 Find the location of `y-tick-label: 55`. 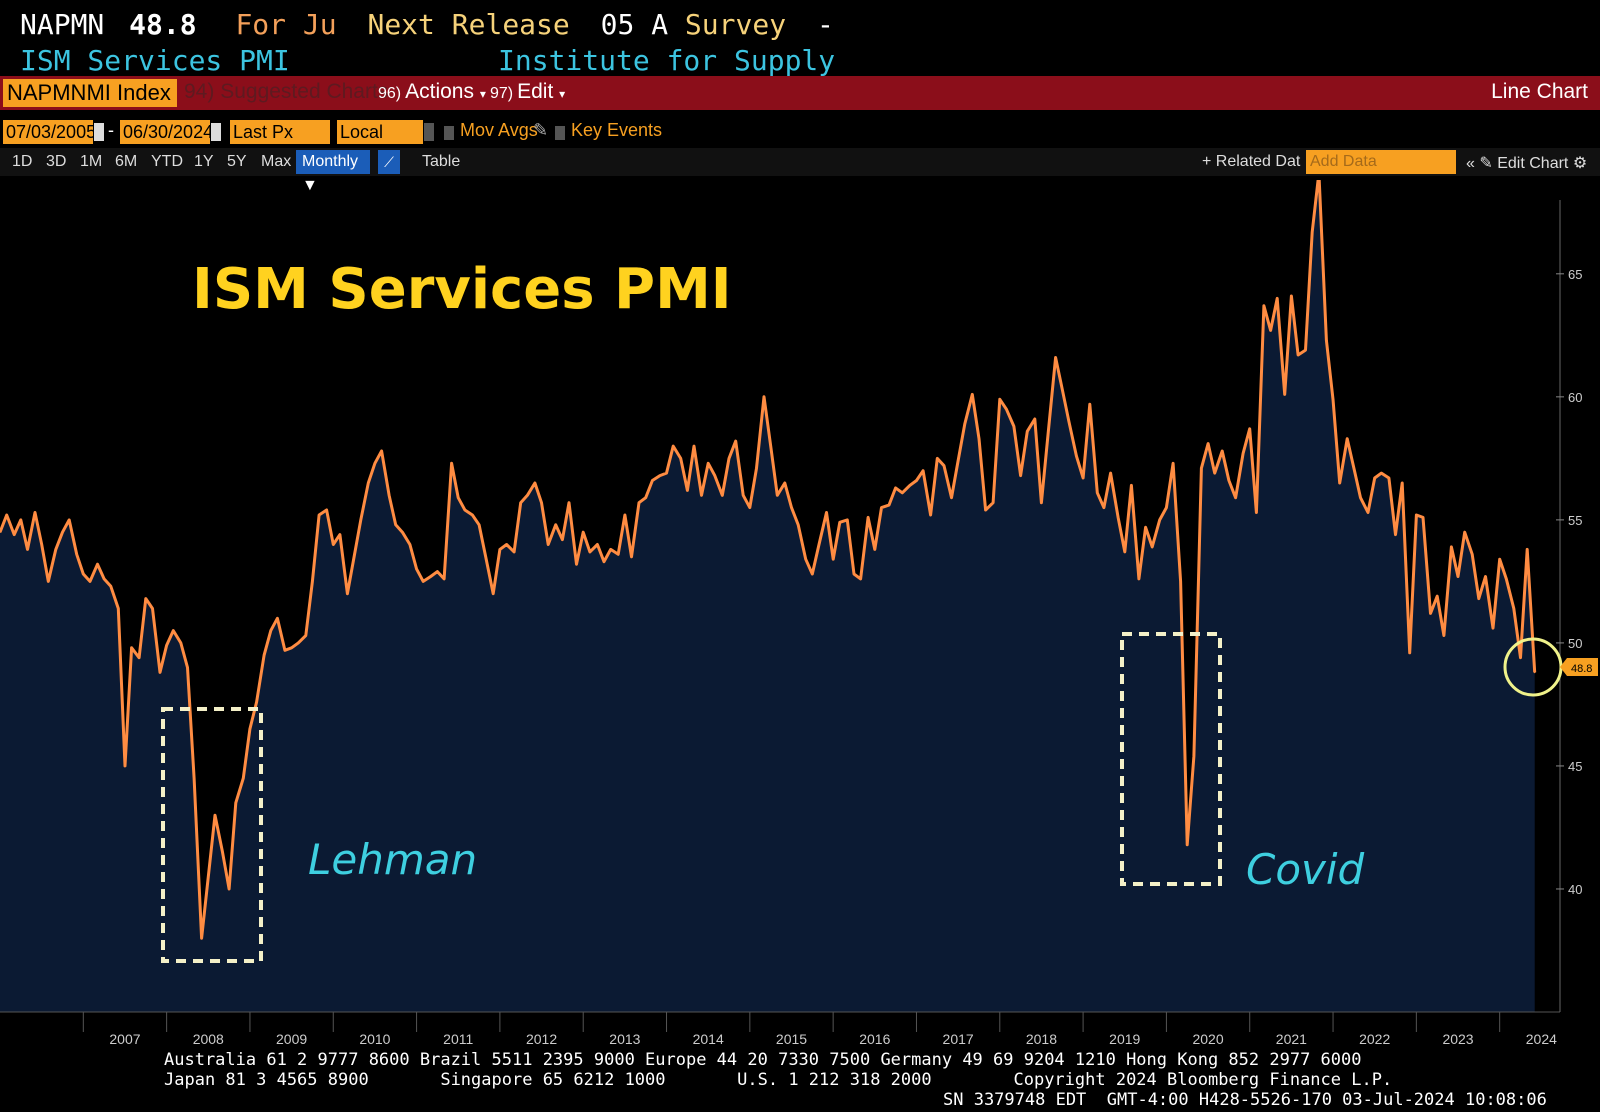

y-tick-label: 55 is located at coordinates (1575, 520).